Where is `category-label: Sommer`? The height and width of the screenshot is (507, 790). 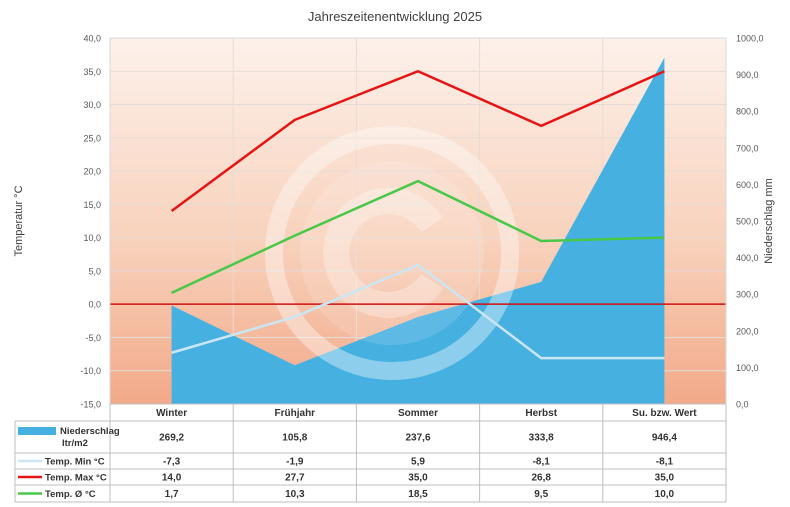
category-label: Sommer is located at coordinates (418, 413).